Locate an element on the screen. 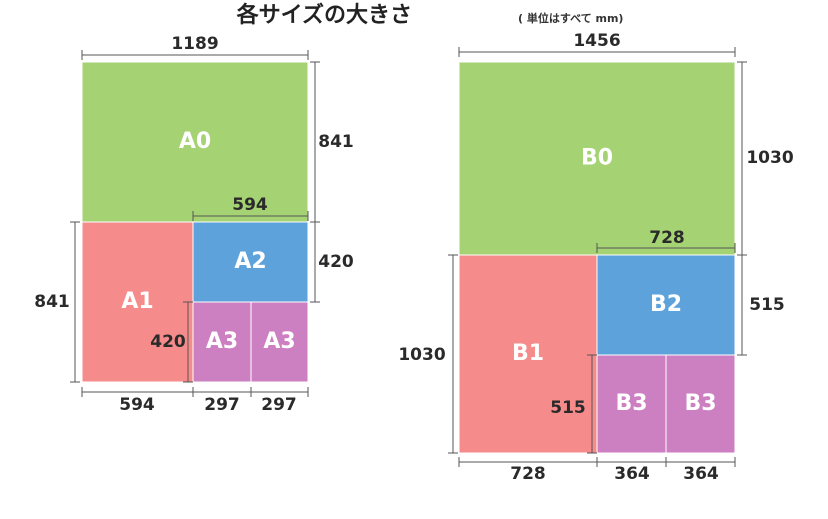  sheet-label: A0 is located at coordinates (195, 141).